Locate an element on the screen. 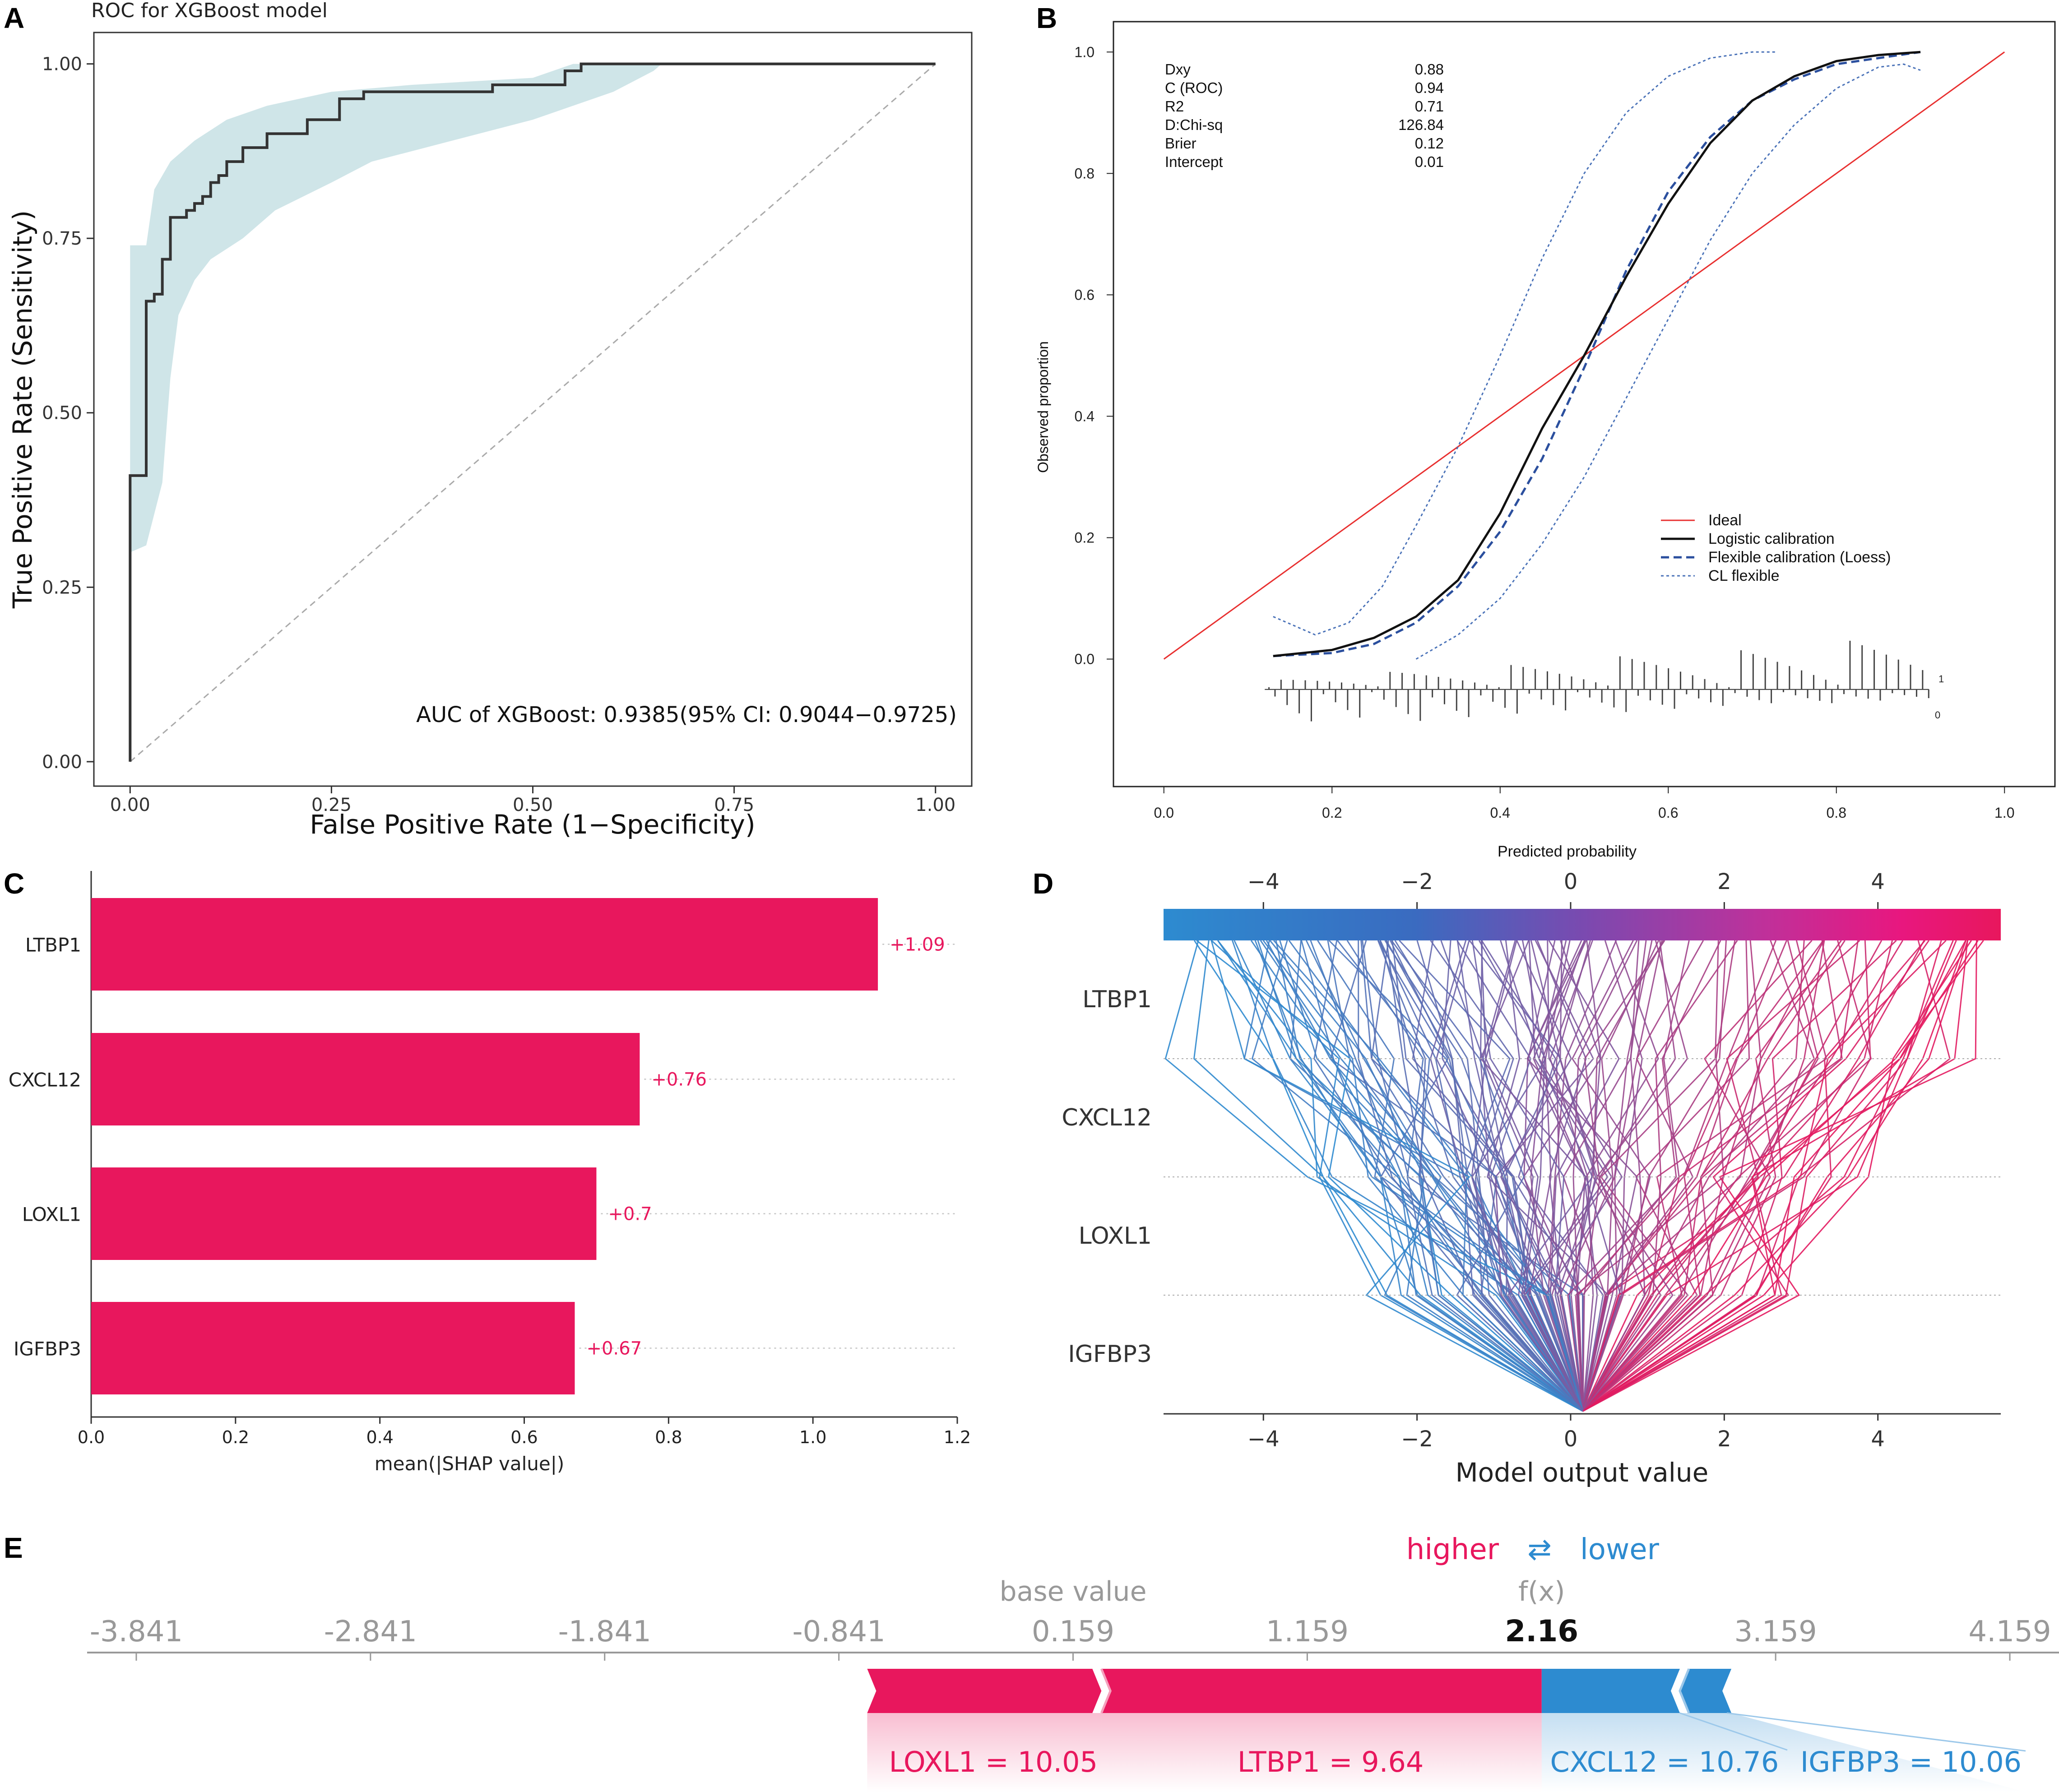 The image size is (2059, 1792). force-base-value-label: base value is located at coordinates (1073, 1592).